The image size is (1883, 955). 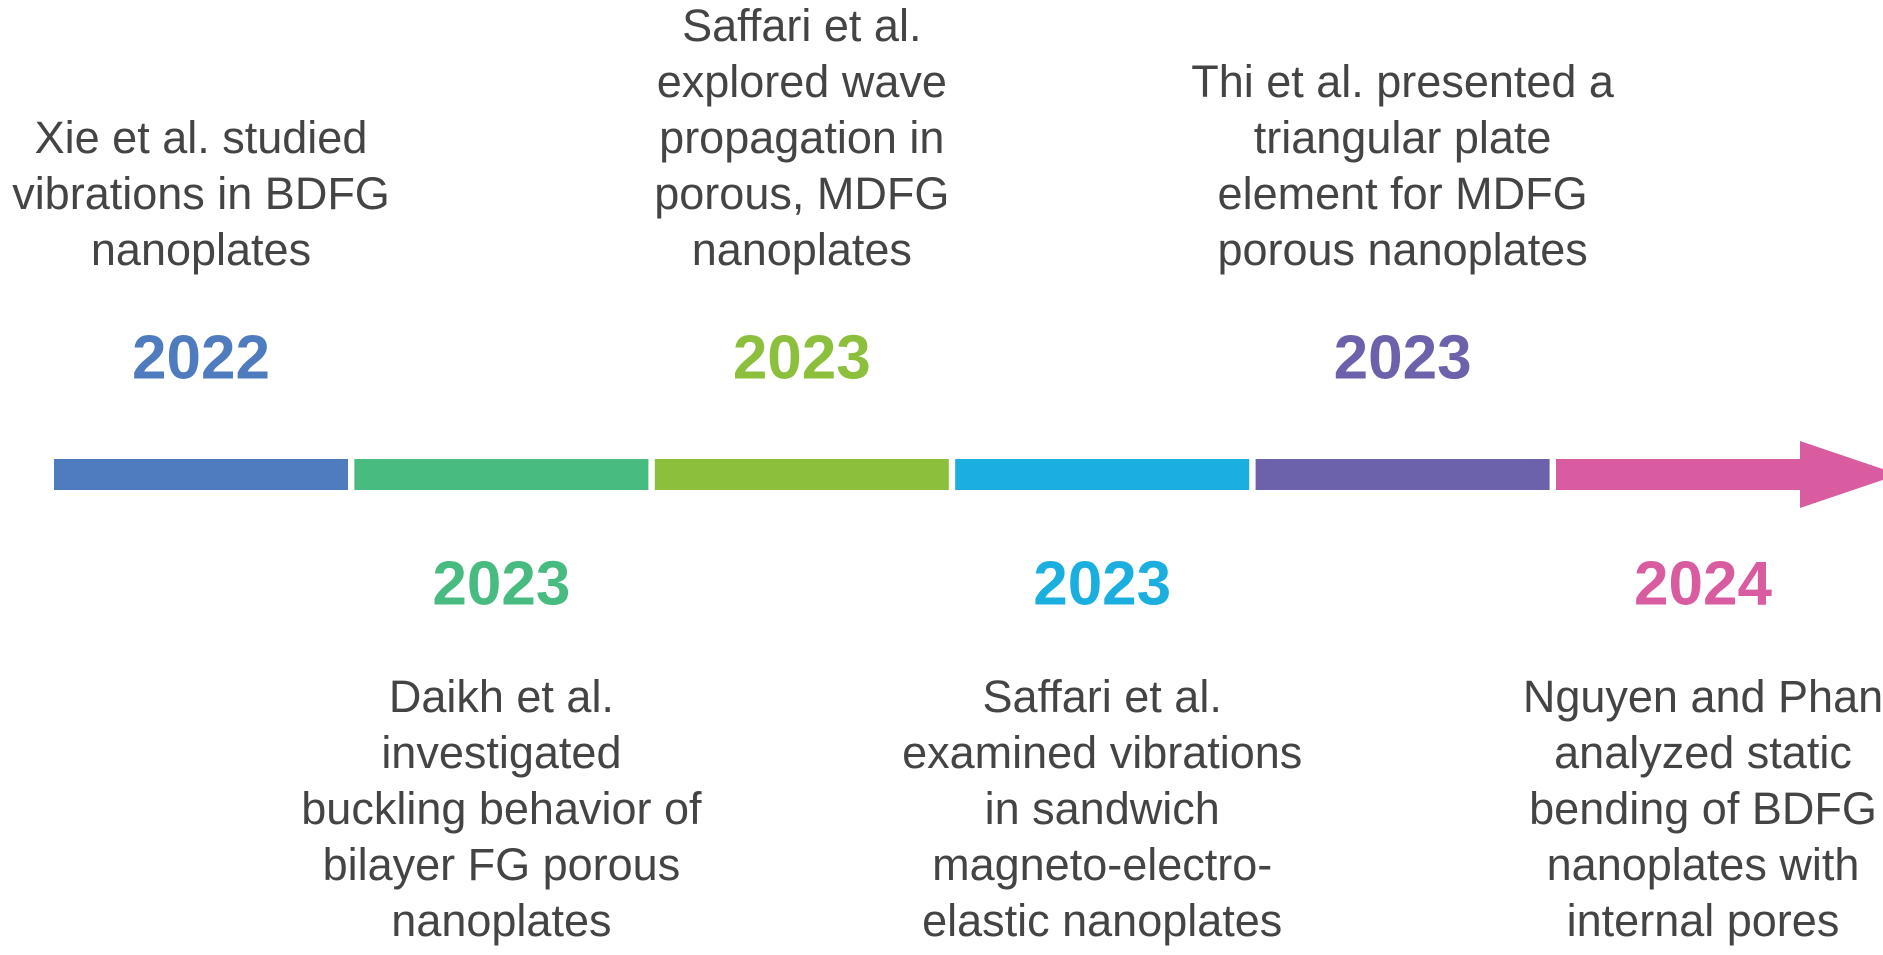 What do you see at coordinates (1703, 583) in the screenshot?
I see `event-year: 2024` at bounding box center [1703, 583].